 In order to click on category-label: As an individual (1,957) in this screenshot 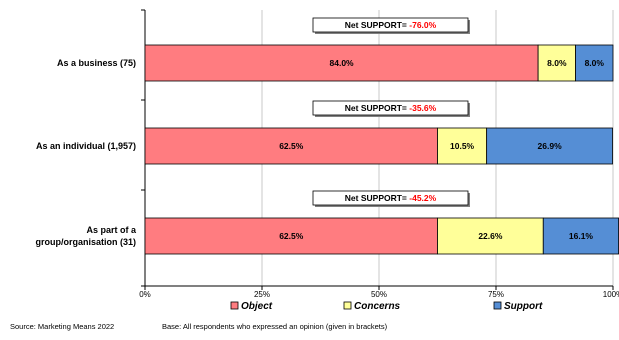, I will do `click(86, 146)`.